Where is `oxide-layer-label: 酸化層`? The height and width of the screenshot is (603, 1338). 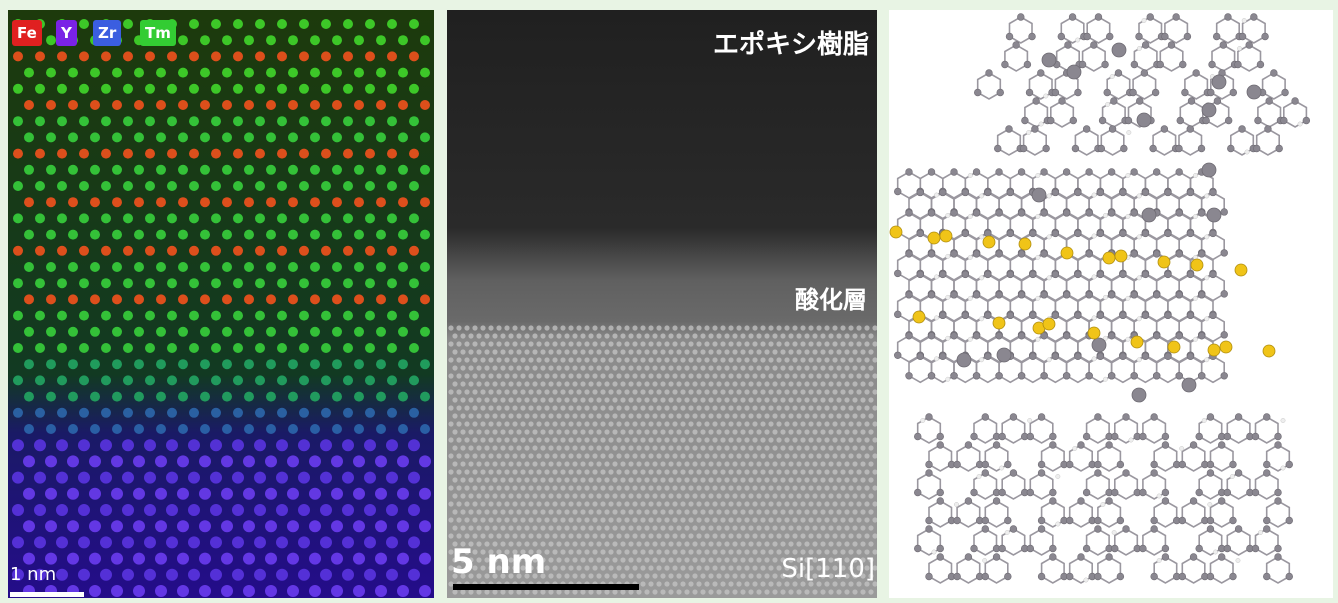
oxide-layer-label: 酸化層 is located at coordinates (831, 300).